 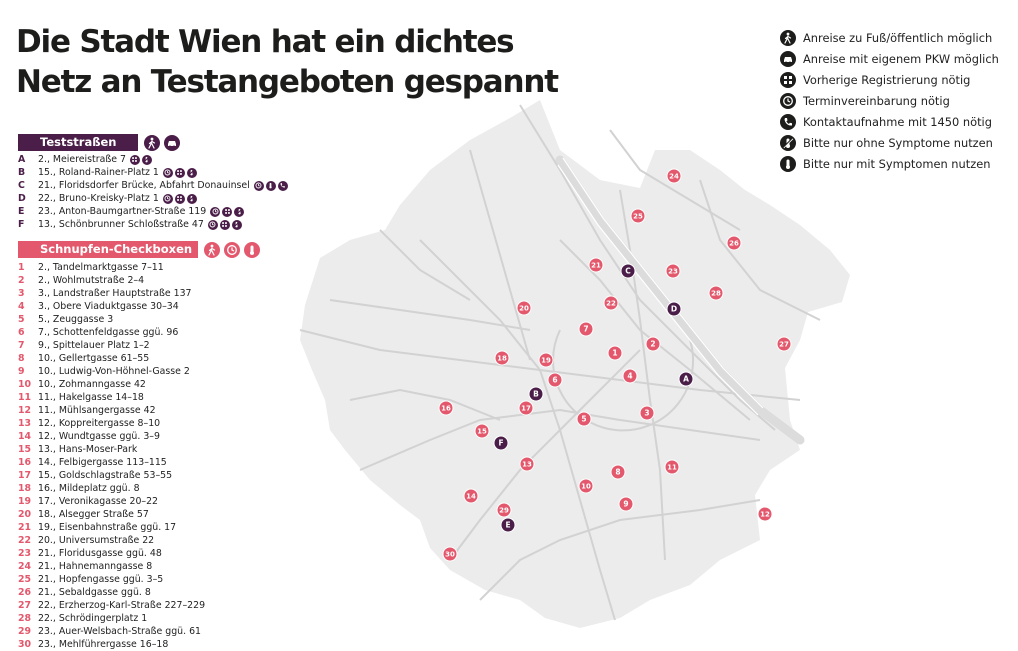 I want to click on teststrassen-heading: Teststraßen, so click(x=78, y=142).